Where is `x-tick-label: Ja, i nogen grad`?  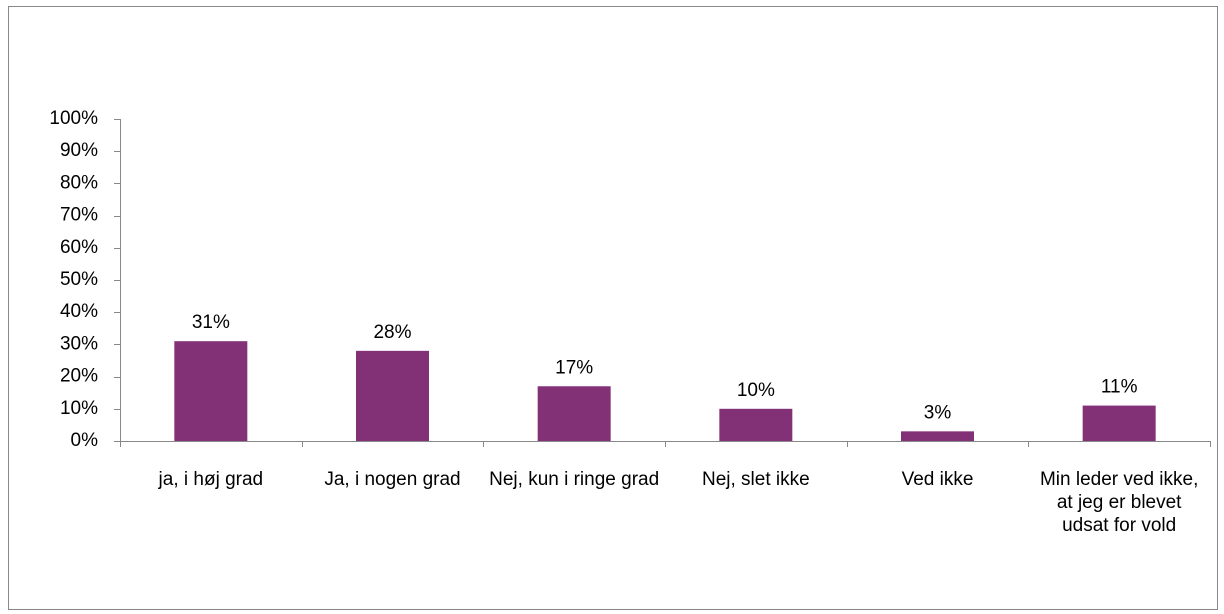 x-tick-label: Ja, i nogen grad is located at coordinates (392, 479).